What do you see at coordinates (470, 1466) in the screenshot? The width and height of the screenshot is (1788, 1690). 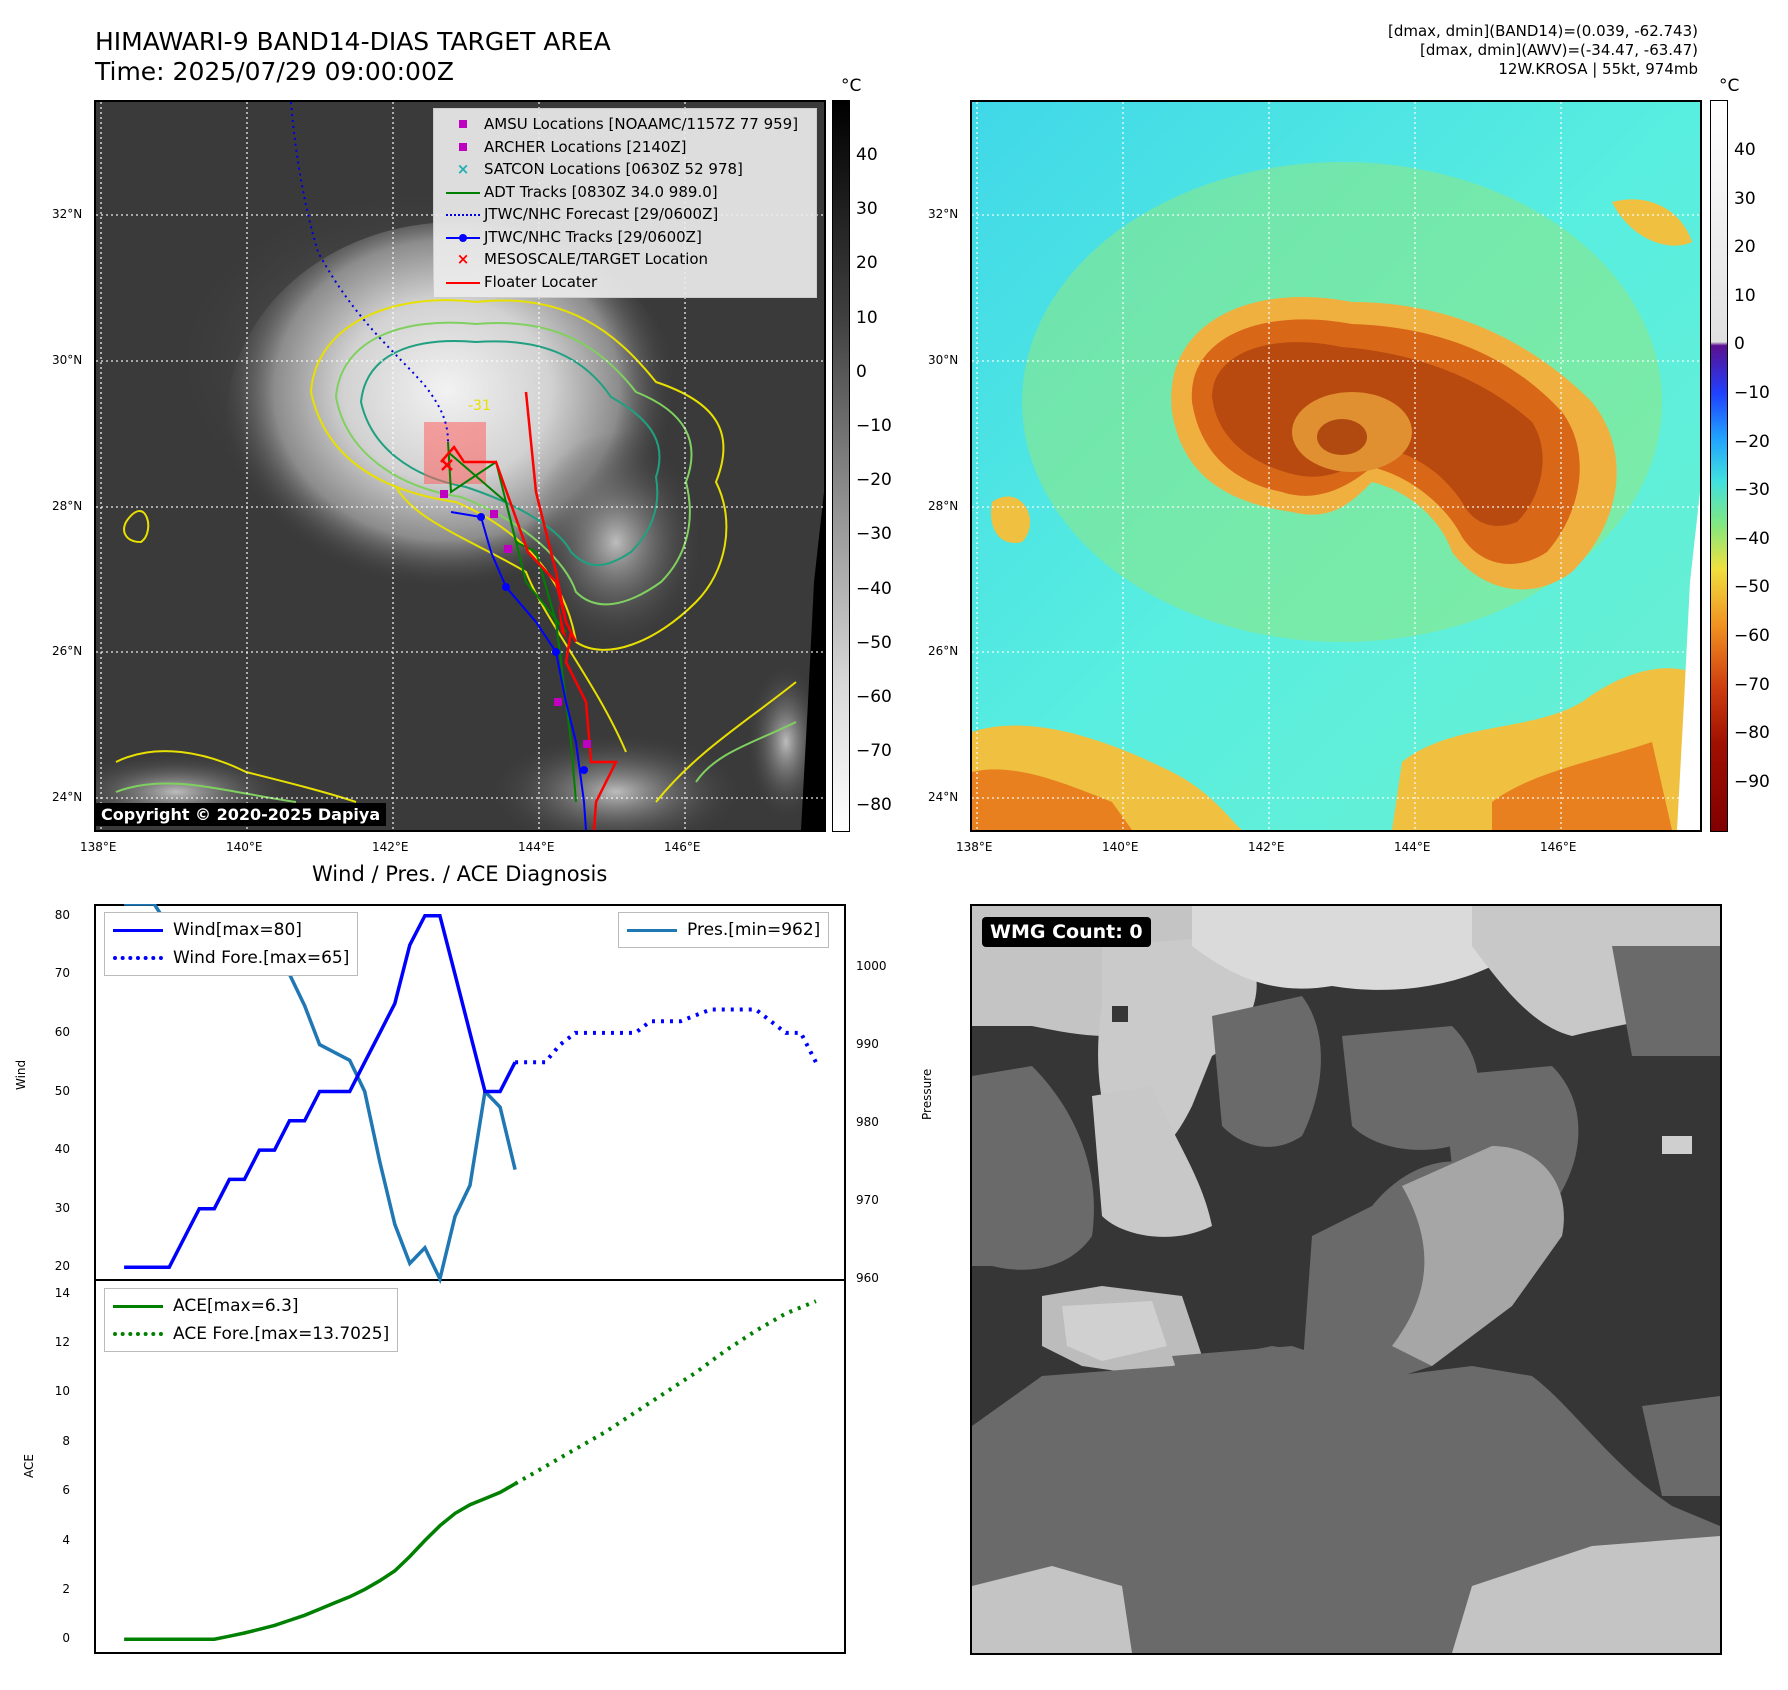 I see `ace-panel` at bounding box center [470, 1466].